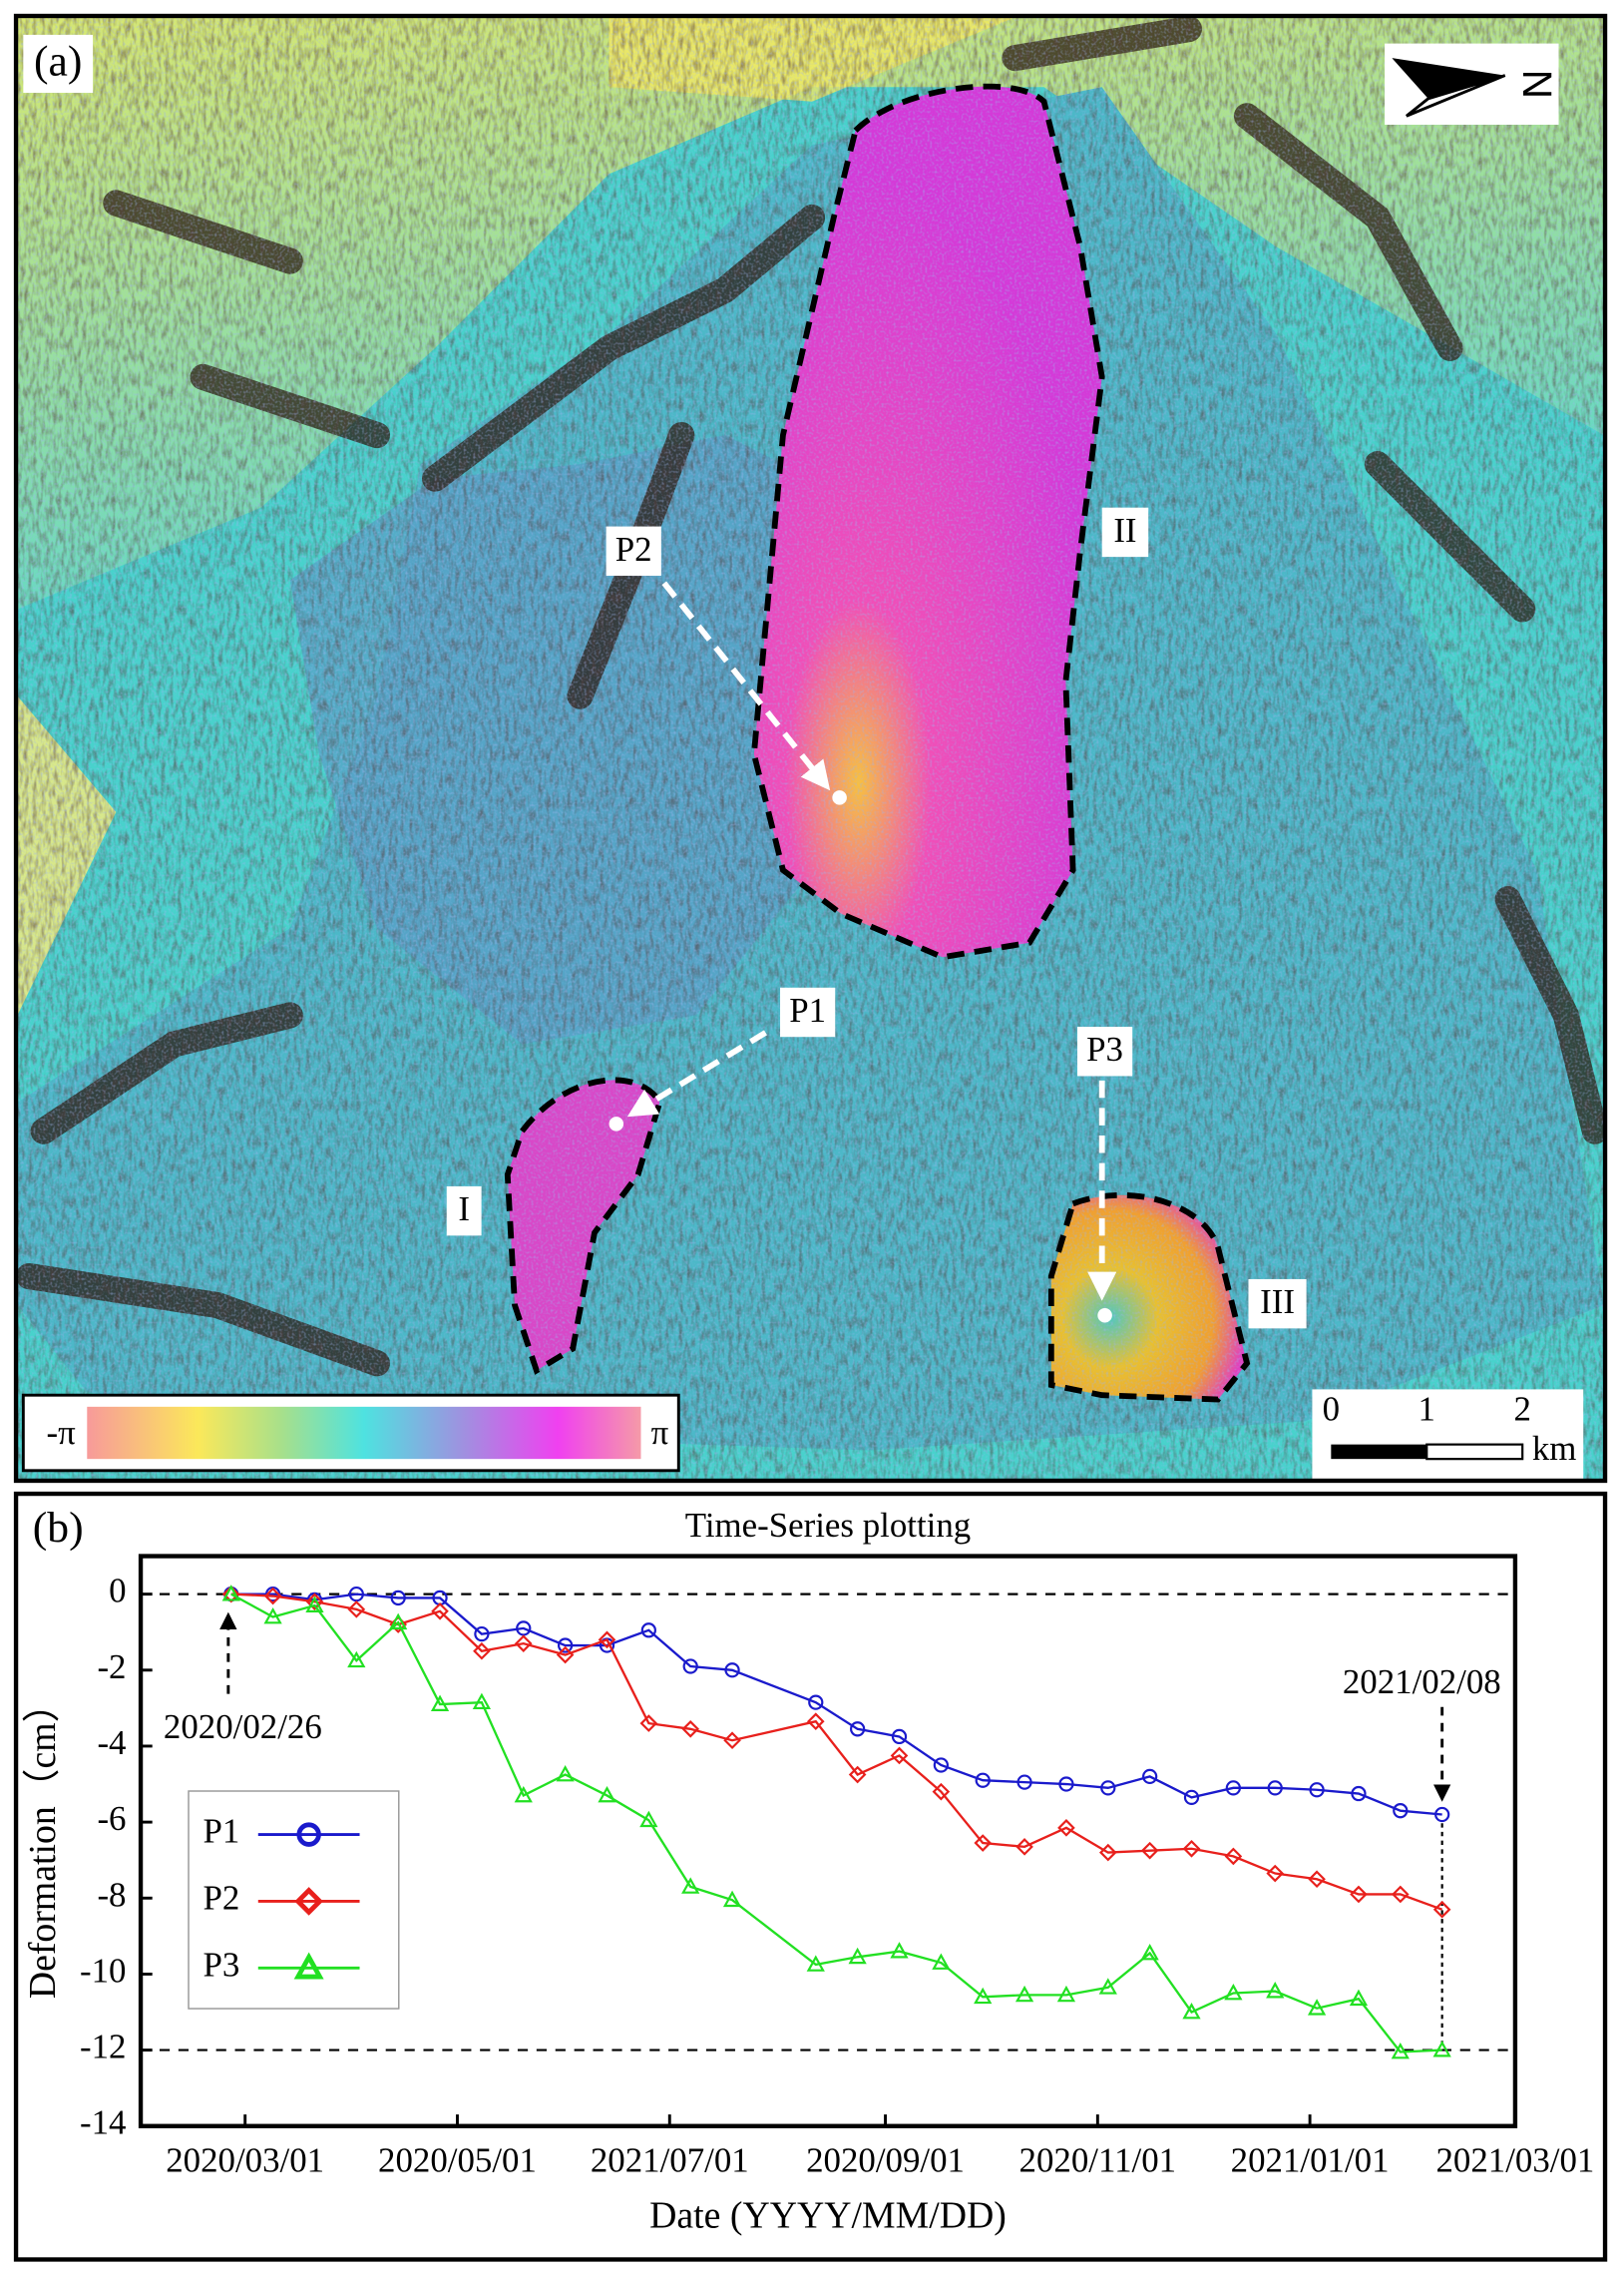 Image resolution: width=1624 pixels, height=2274 pixels. I want to click on annotation: 2021/02/08, so click(1422, 1681).